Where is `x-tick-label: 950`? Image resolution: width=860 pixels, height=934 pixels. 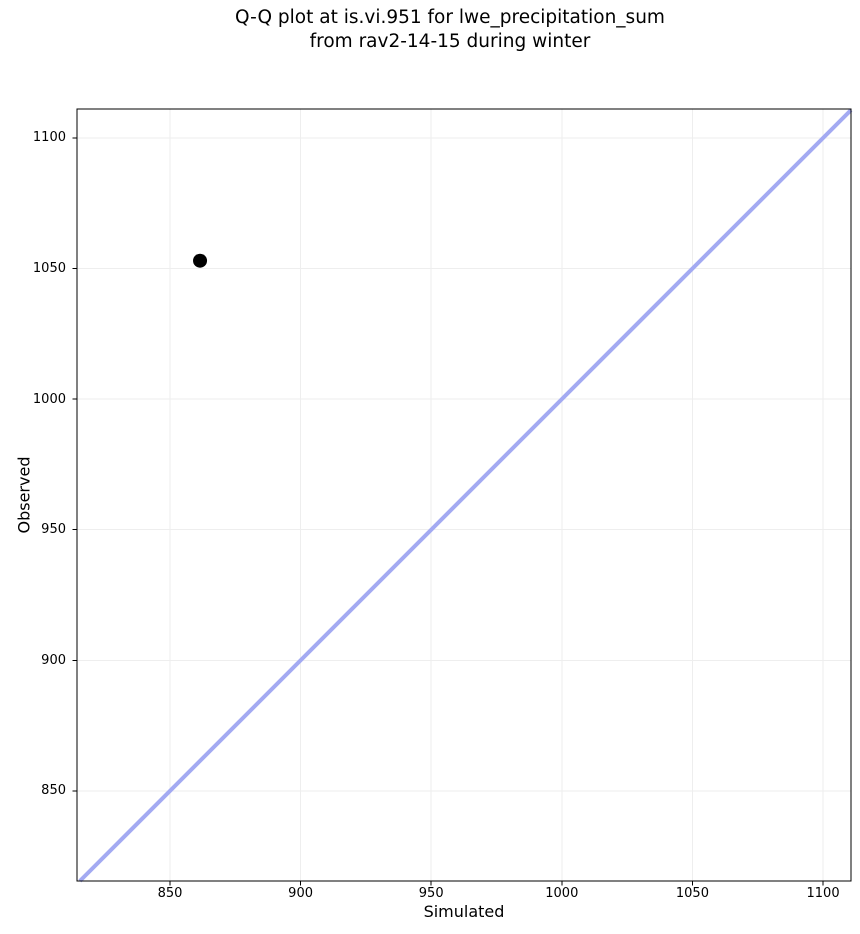
x-tick-label: 950 is located at coordinates (431, 893).